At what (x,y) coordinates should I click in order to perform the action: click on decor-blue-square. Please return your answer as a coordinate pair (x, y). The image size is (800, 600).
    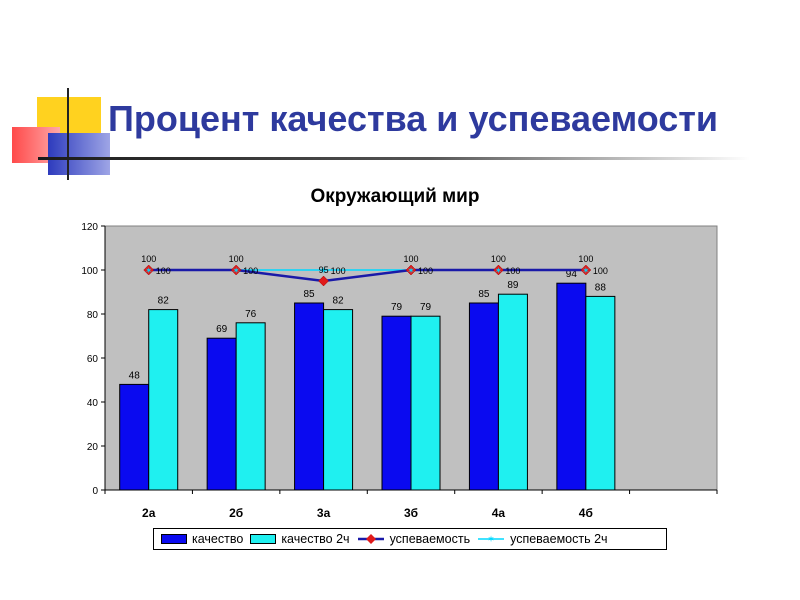
    Looking at the image, I should click on (79, 154).